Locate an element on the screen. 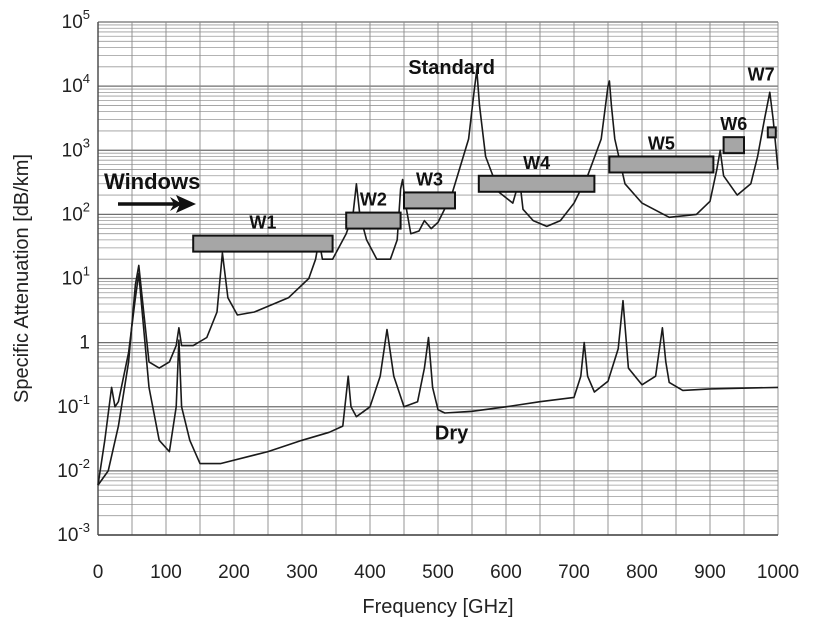 This screenshot has height=622, width=820. window-w4-label: W4 is located at coordinates (536, 163).